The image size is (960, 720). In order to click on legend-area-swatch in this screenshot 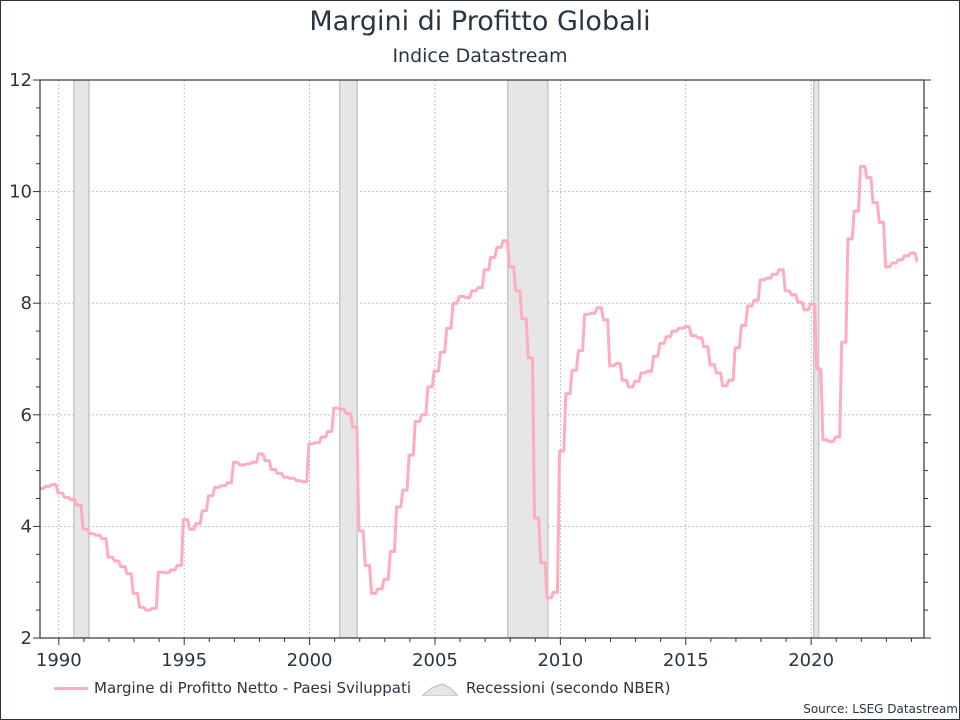, I will do `click(440, 689)`.